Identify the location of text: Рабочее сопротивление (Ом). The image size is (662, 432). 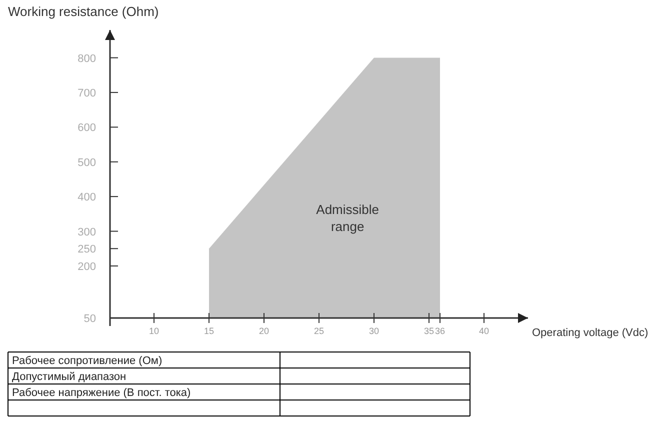
(87, 361).